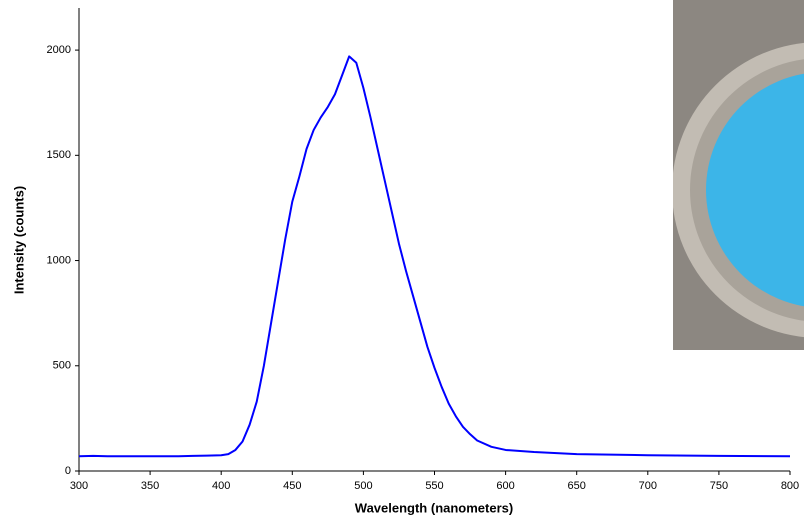 The width and height of the screenshot is (804, 524). Describe the element at coordinates (719, 486) in the screenshot. I see `x-tick-label: 750` at that location.